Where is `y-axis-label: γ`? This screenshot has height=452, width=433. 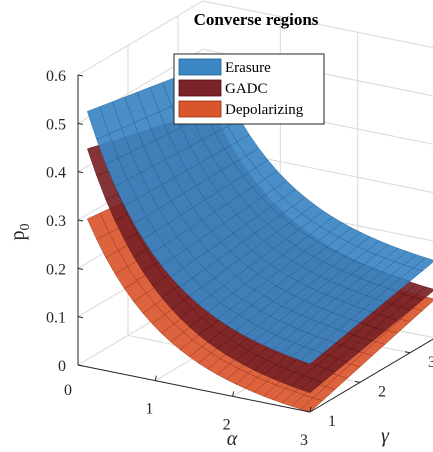 y-axis-label: γ is located at coordinates (385, 436).